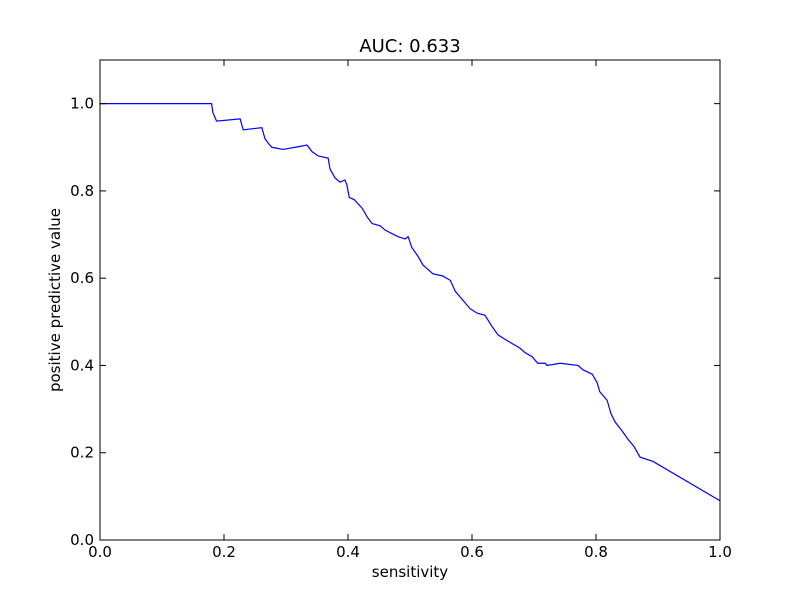 The image size is (800, 600). Describe the element at coordinates (224, 552) in the screenshot. I see `x-tick-label: 0.2` at that location.